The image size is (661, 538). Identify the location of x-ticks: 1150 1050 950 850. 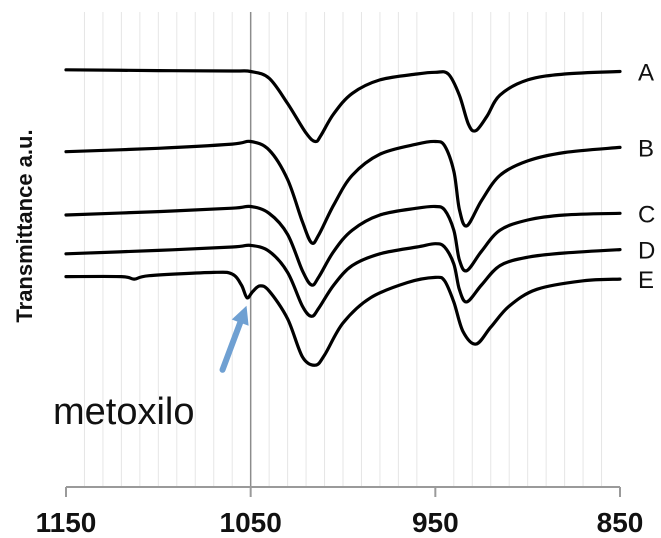
(340, 512).